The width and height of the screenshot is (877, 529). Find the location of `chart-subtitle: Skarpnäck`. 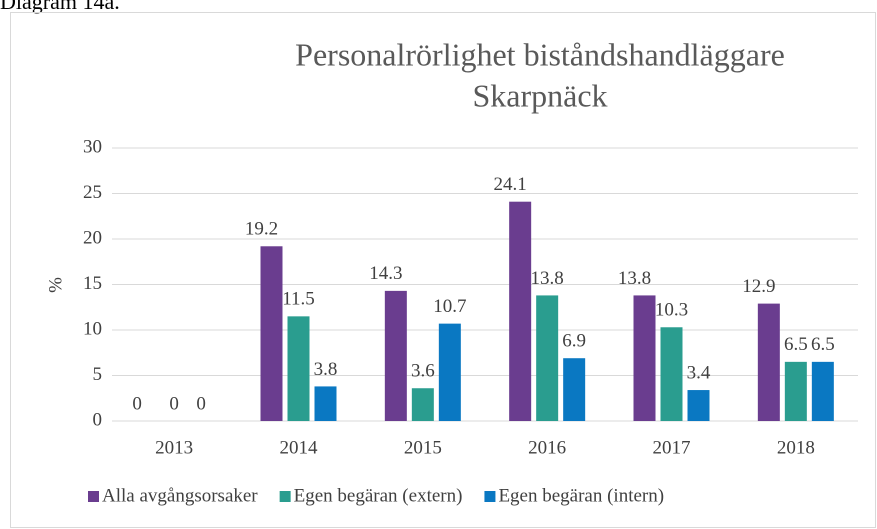

chart-subtitle: Skarpnäck is located at coordinates (539, 95).